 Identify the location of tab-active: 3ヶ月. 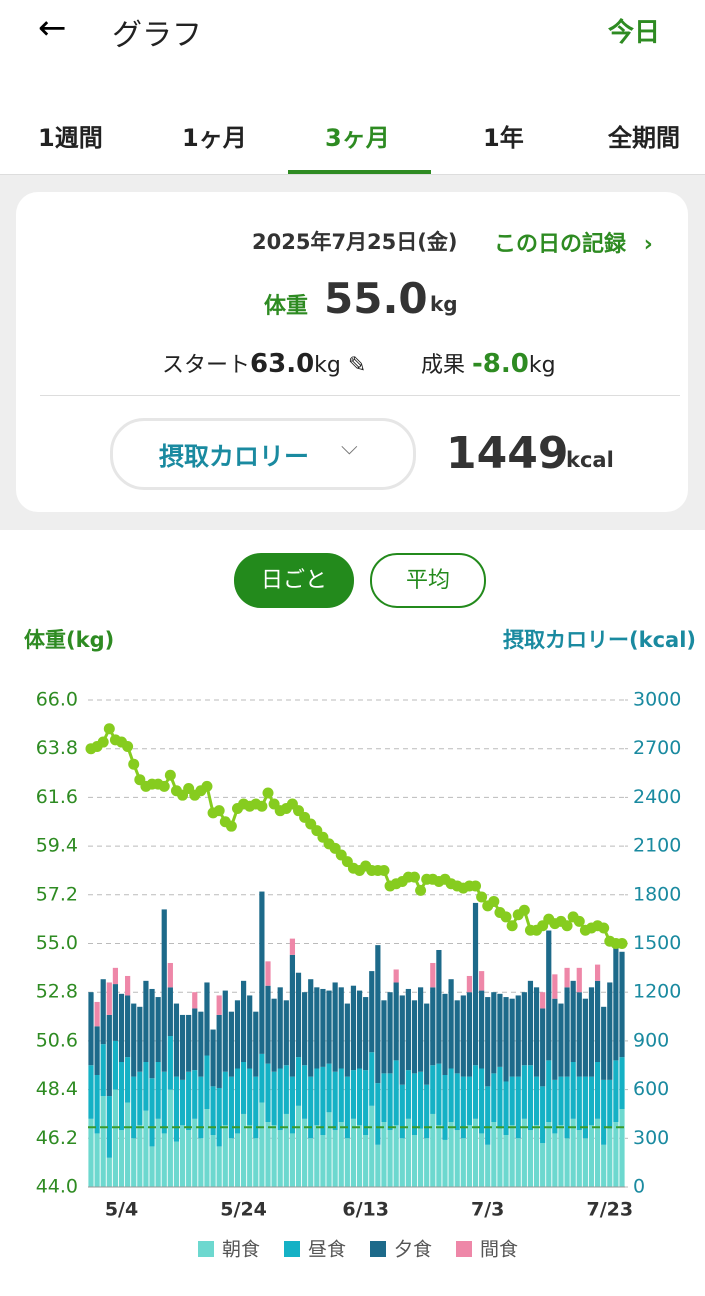
(357, 138).